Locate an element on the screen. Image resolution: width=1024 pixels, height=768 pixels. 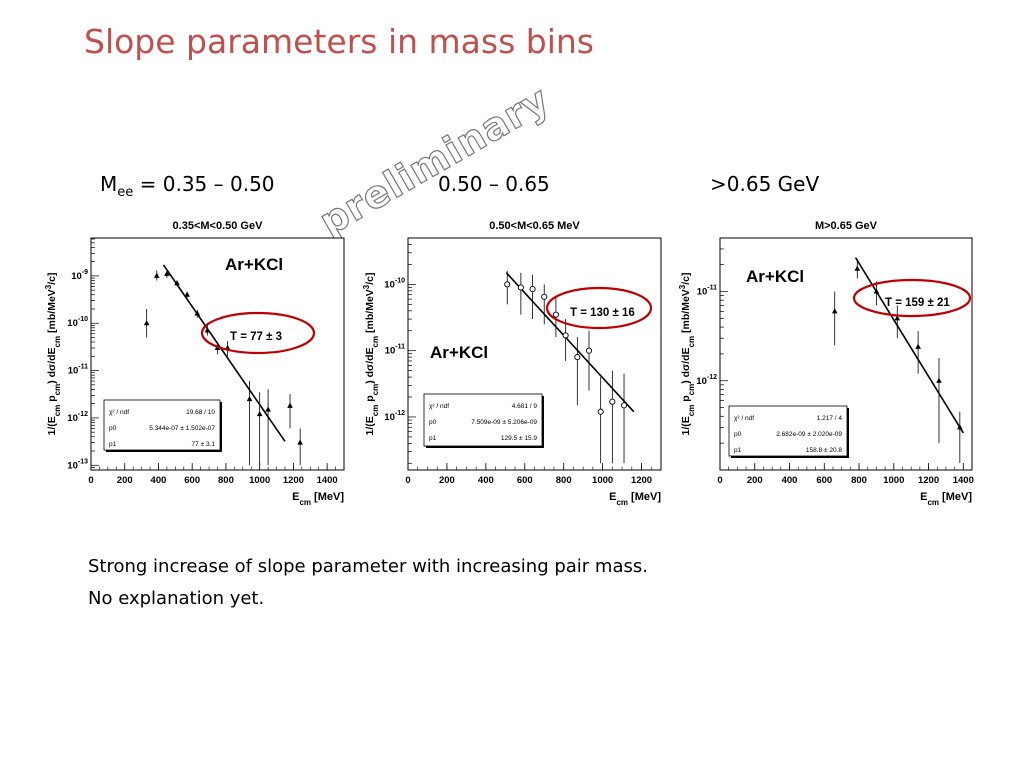
fit-param-value: 7.509e-09 ± 5.206e-09 is located at coordinates (504, 422).